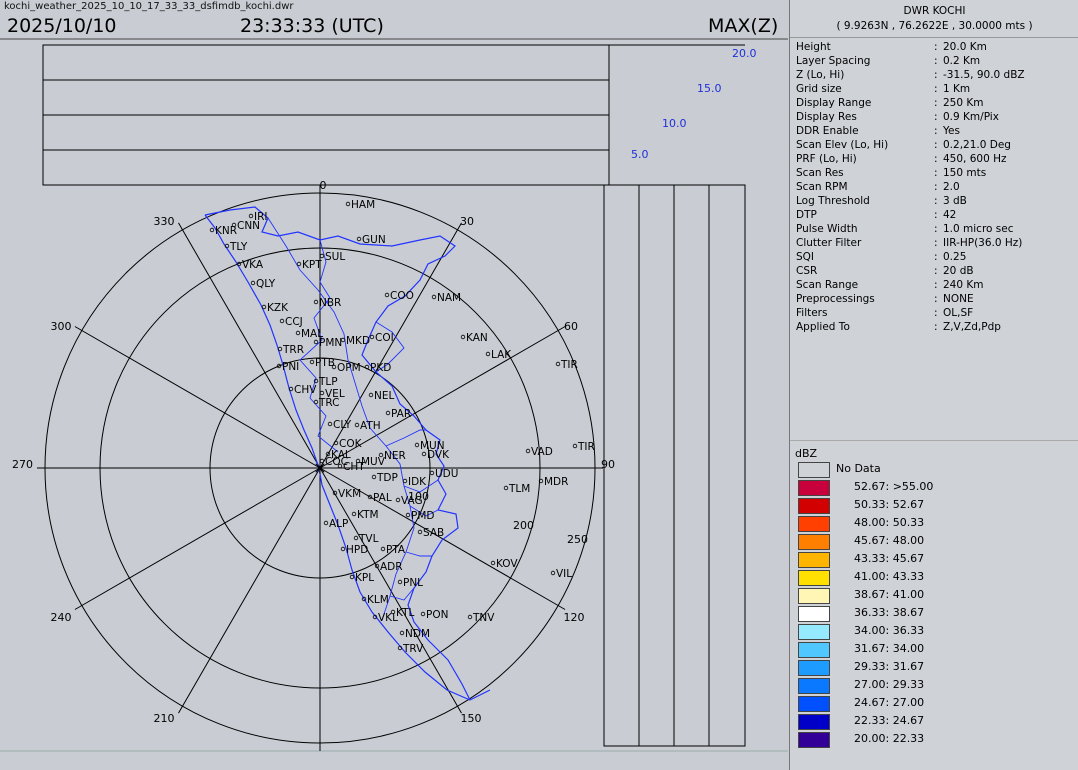 Image resolution: width=1078 pixels, height=770 pixels. Describe the element at coordinates (963, 103) in the screenshot. I see `param-value: 250 Km` at that location.